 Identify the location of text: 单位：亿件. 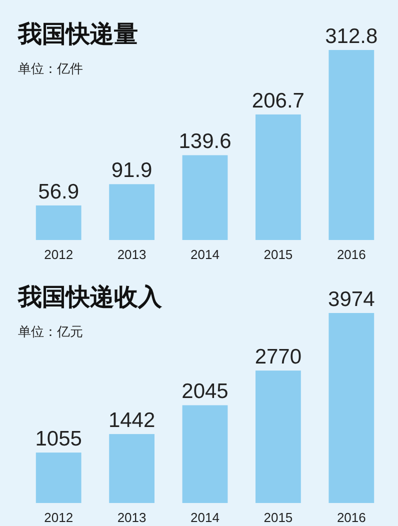
(50, 68).